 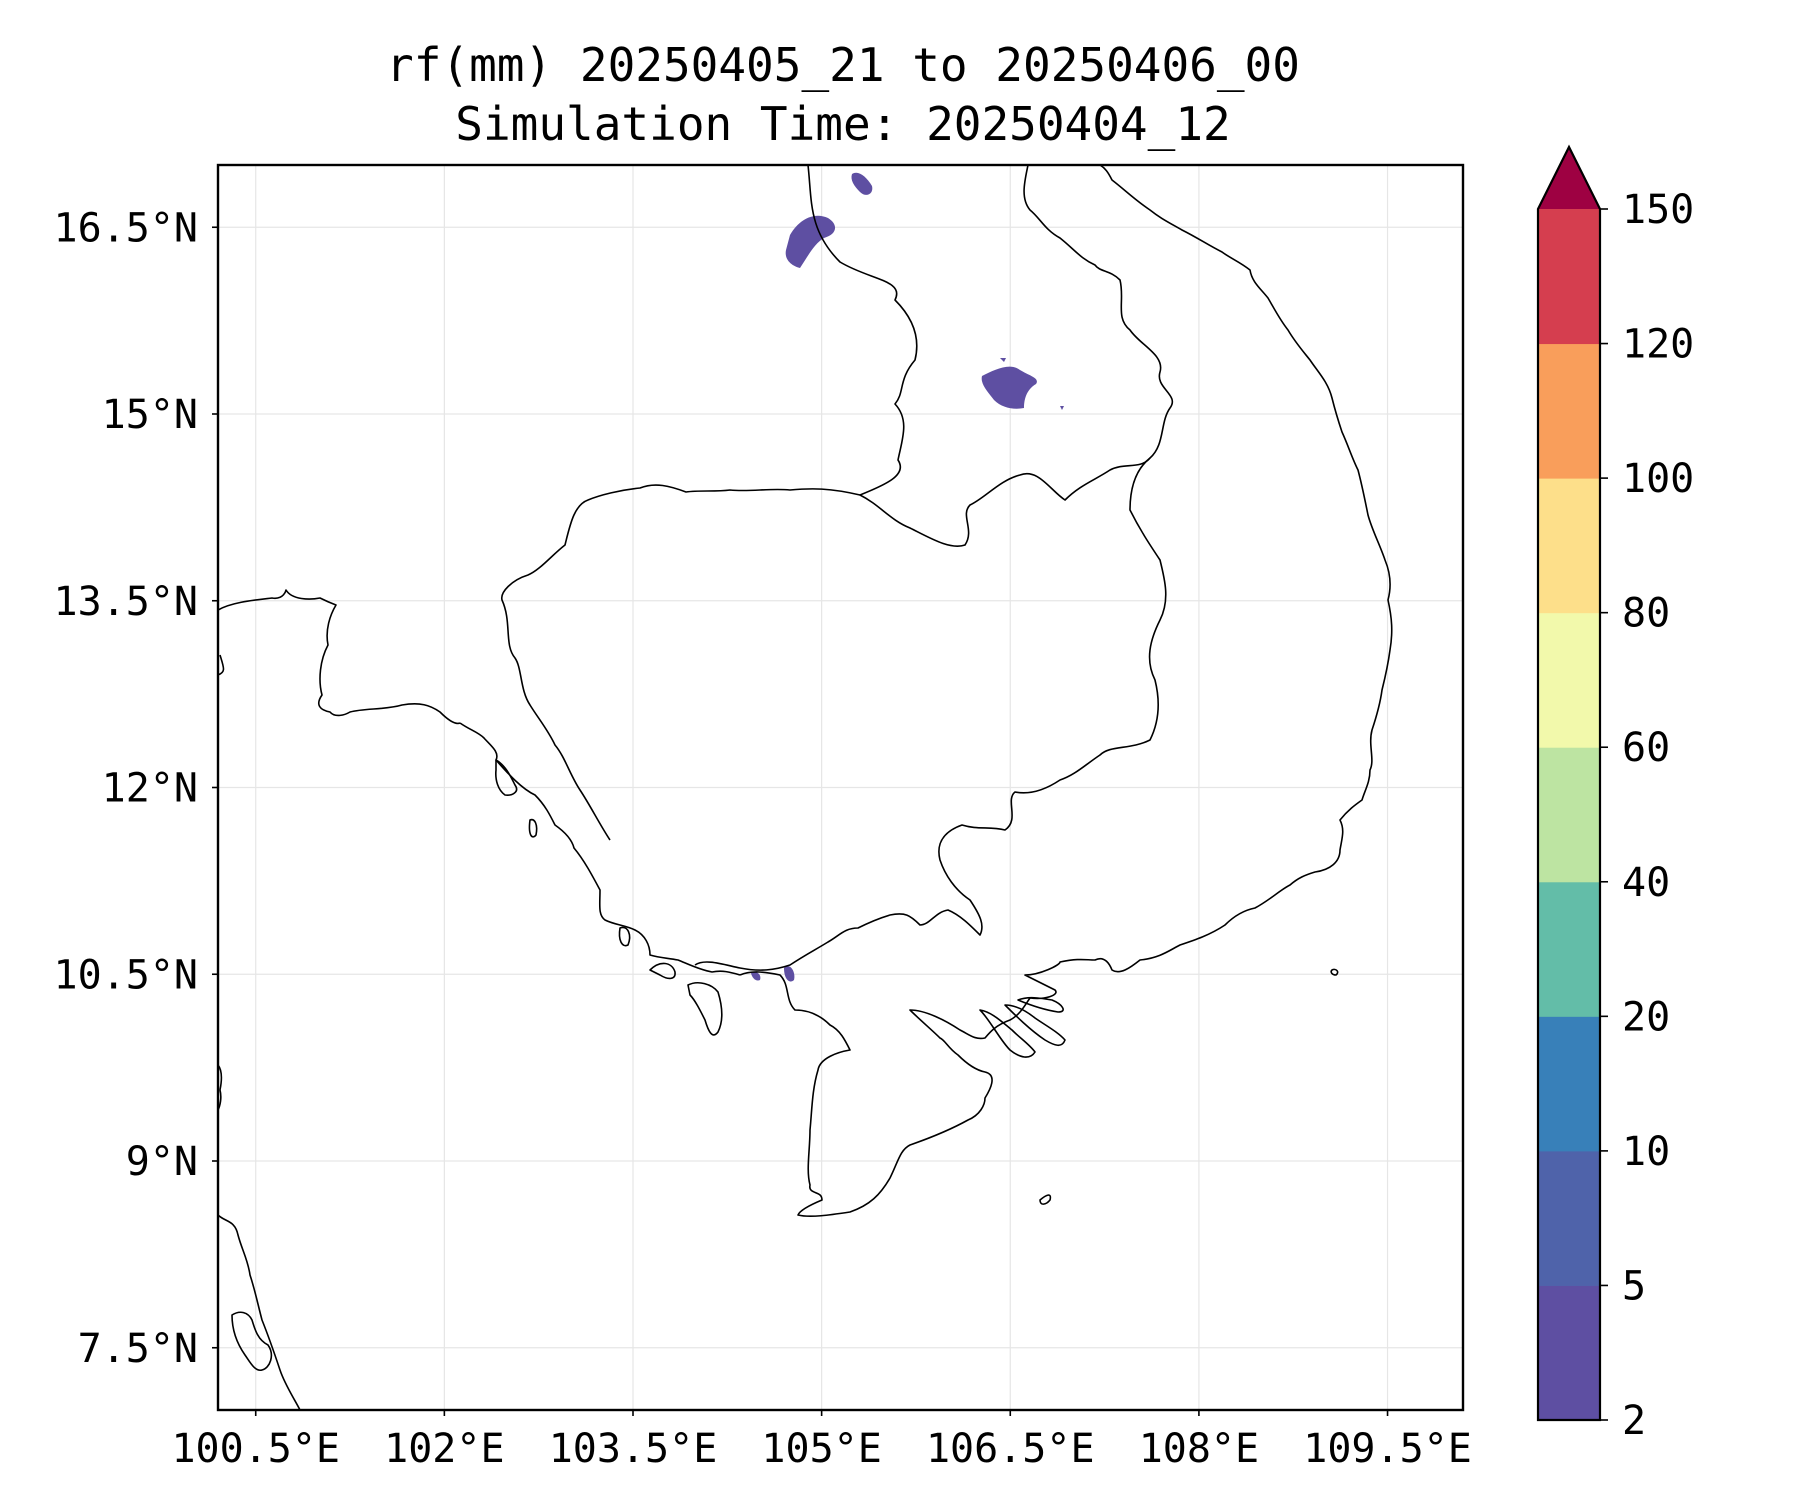 What do you see at coordinates (1658, 210) in the screenshot?
I see `colorbar-tick-label: 150` at bounding box center [1658, 210].